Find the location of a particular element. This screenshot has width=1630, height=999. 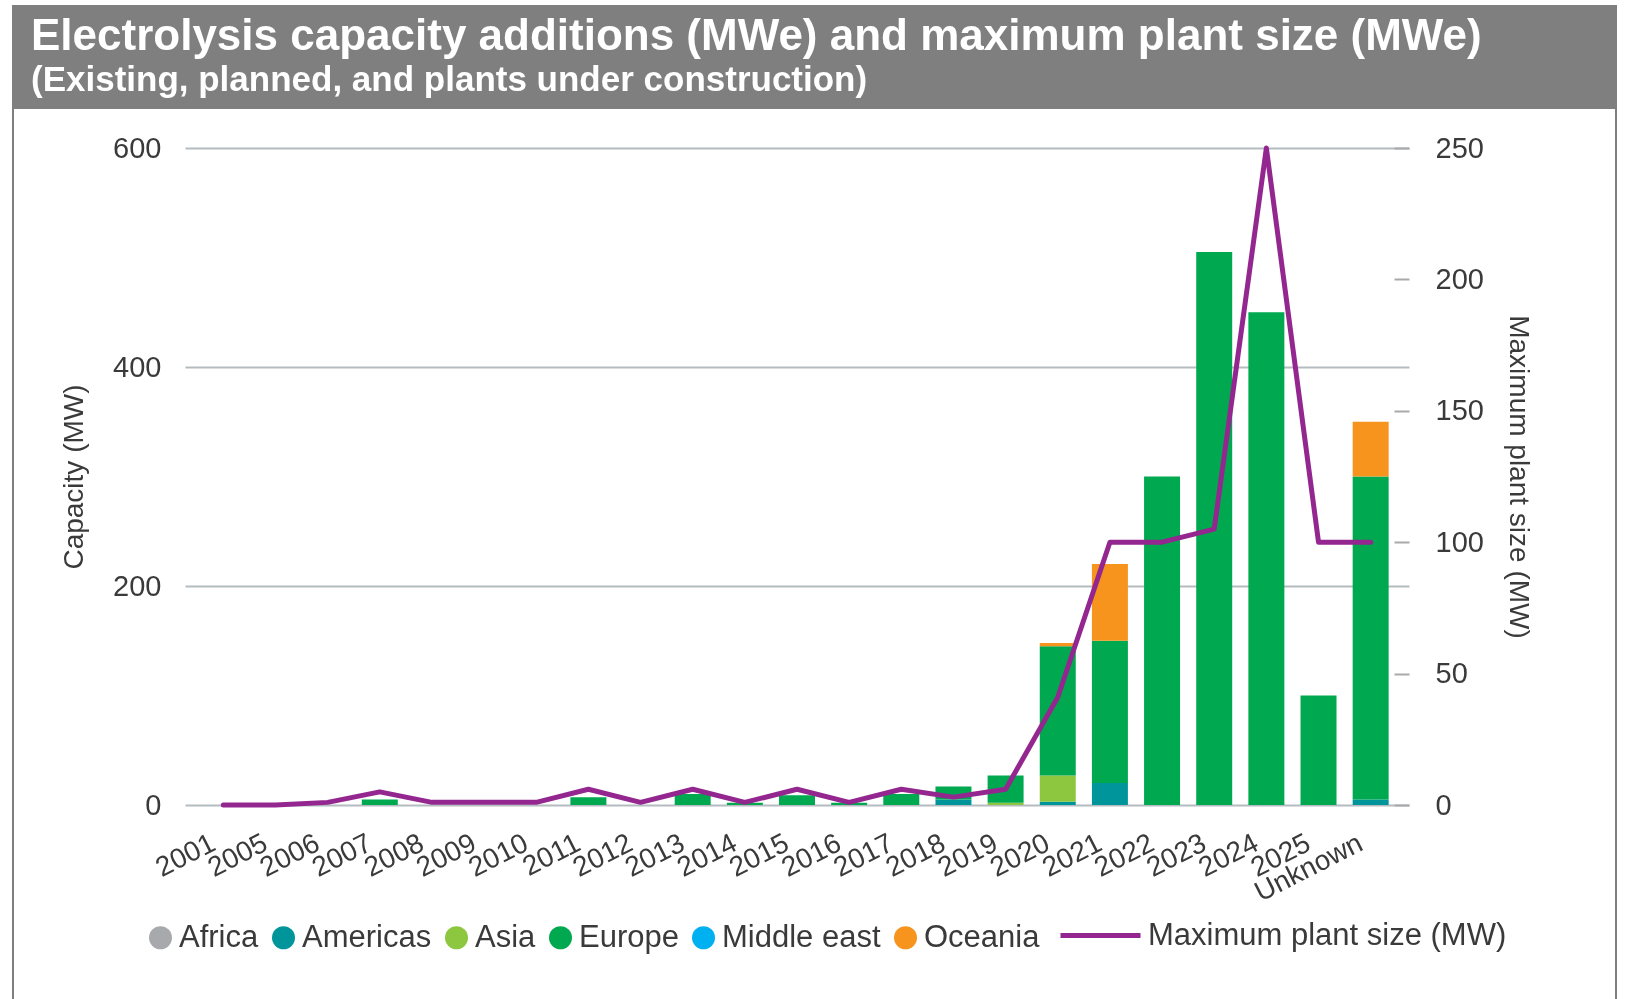

y-tick-label: 0 is located at coordinates (153, 804).